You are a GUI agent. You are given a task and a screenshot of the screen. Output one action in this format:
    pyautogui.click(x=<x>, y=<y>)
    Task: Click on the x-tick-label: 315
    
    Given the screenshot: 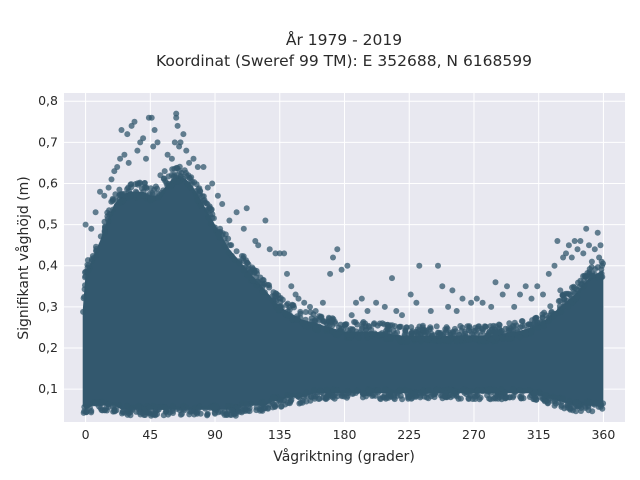 What is the action you would take?
    pyautogui.click(x=539, y=434)
    